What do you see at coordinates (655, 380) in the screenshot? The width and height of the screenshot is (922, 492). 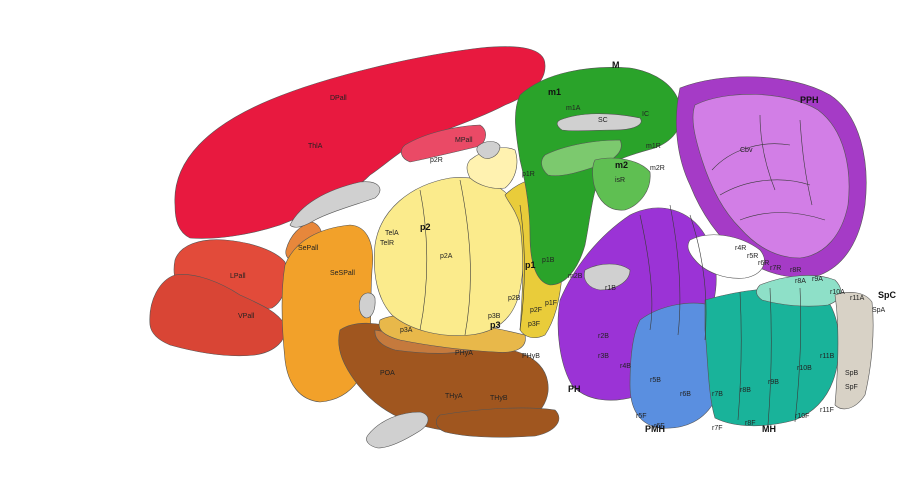 I see `region-label: r5B` at bounding box center [655, 380].